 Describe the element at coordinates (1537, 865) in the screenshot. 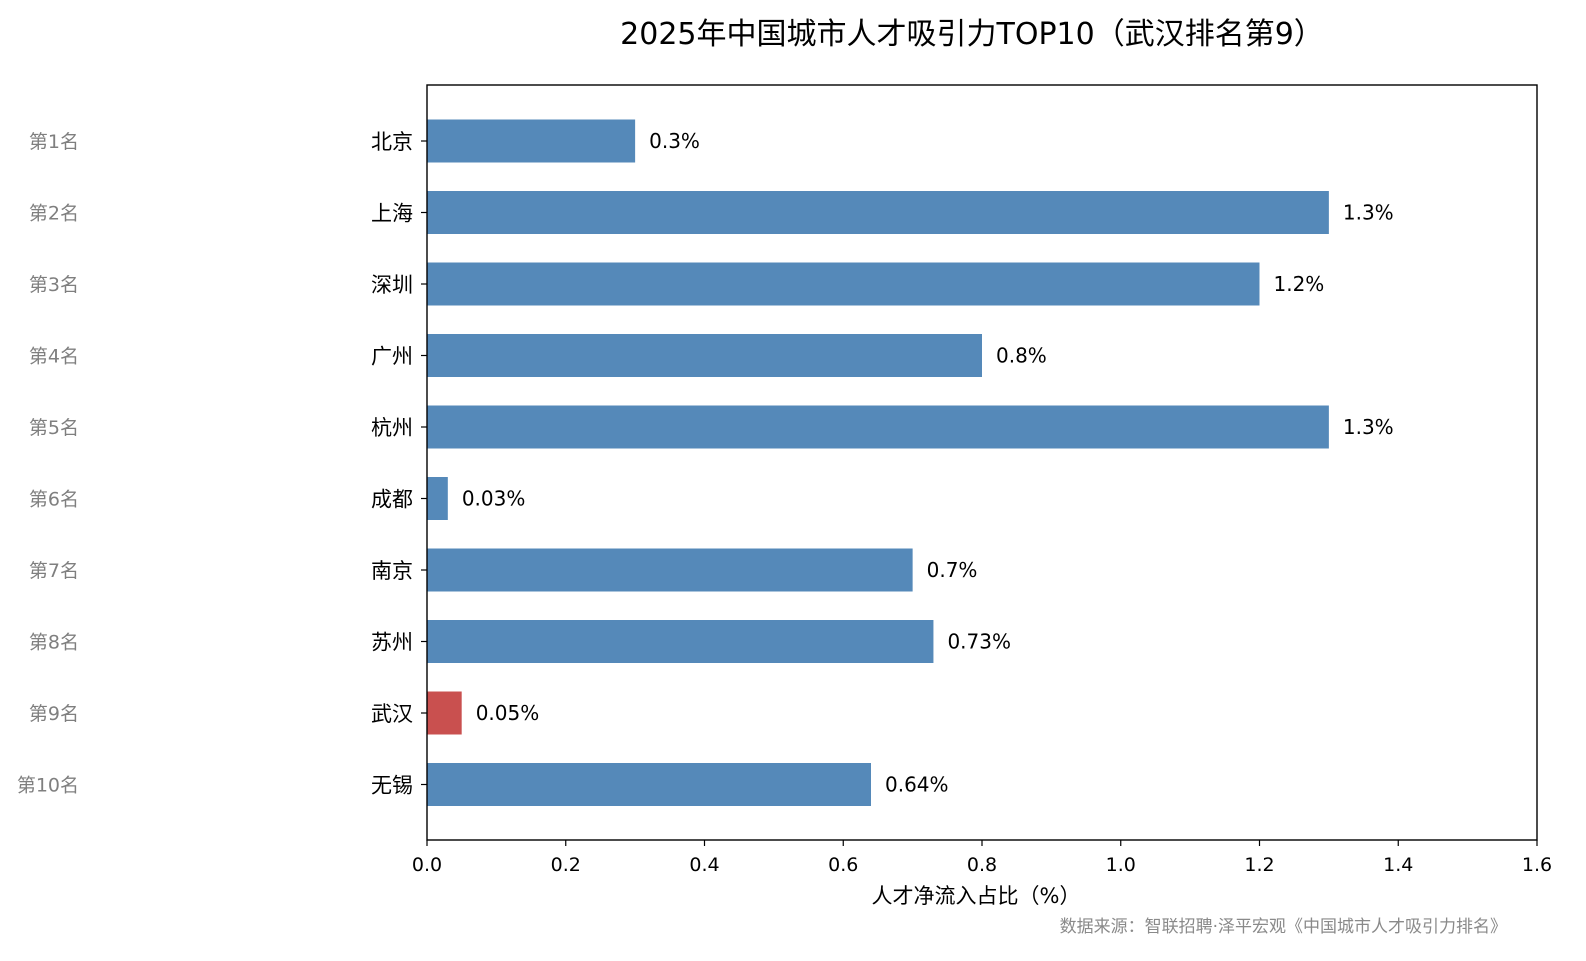

I see `x-tick-label-9: 1.6` at that location.